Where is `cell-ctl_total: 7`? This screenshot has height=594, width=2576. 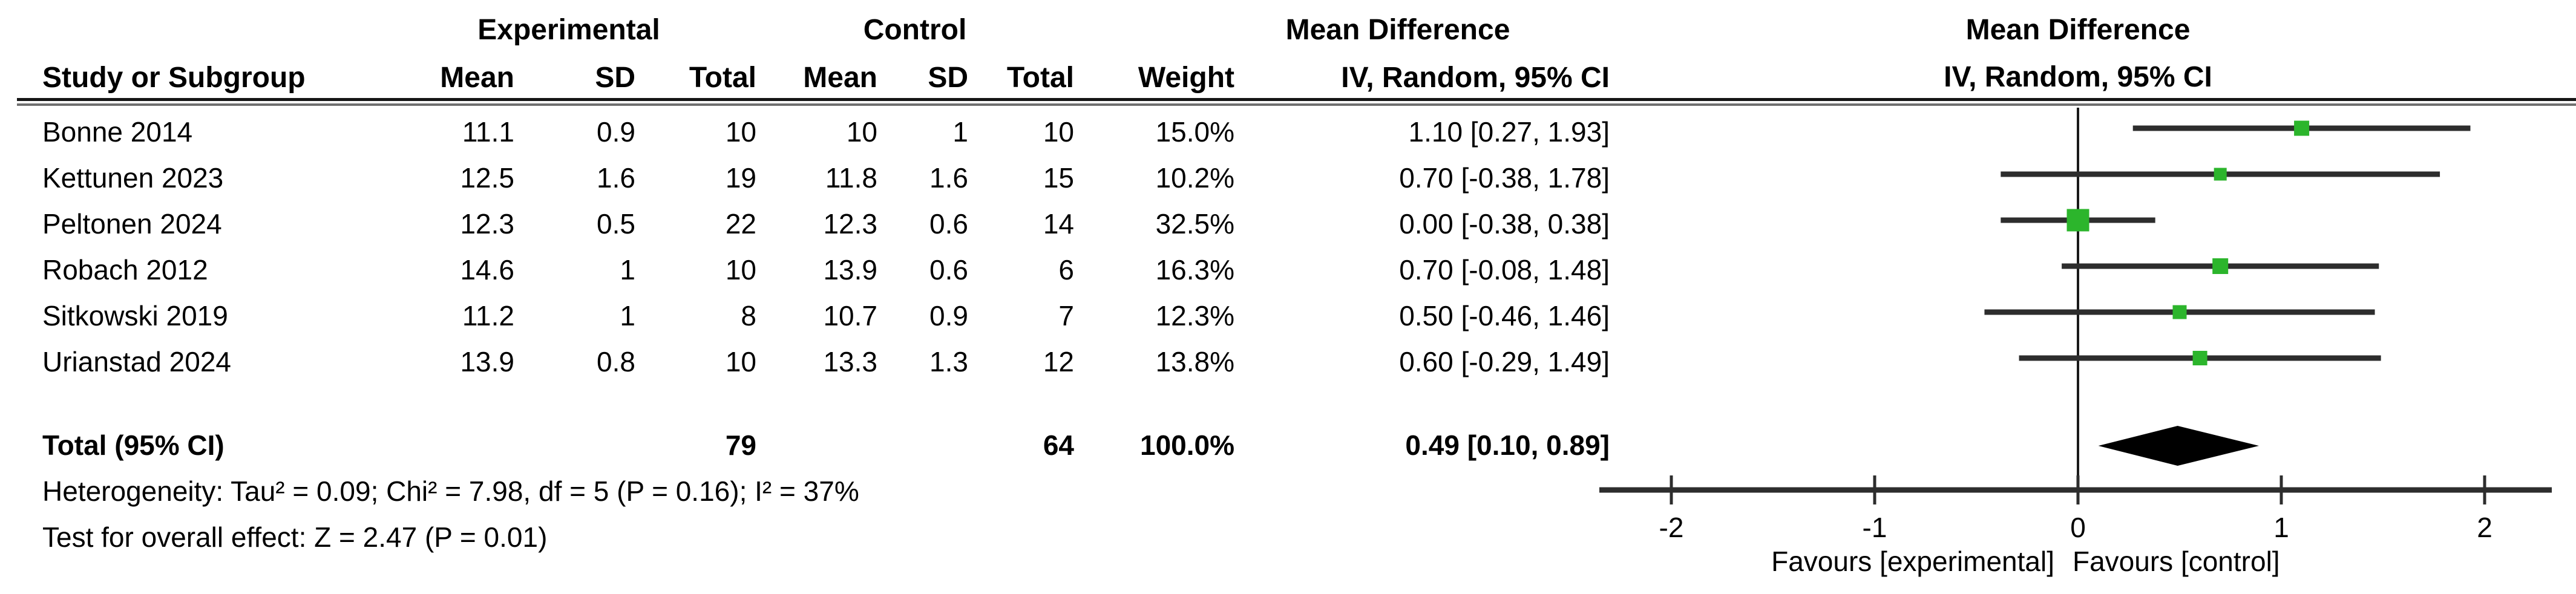
cell-ctl_total: 7 is located at coordinates (1066, 315).